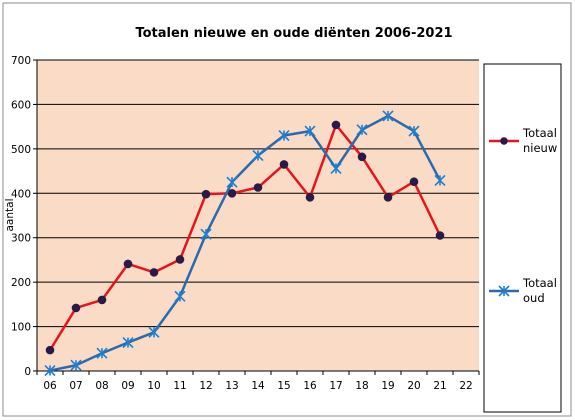 The width and height of the screenshot is (575, 420). Describe the element at coordinates (465, 386) in the screenshot. I see `x-tick-label: 22` at that location.